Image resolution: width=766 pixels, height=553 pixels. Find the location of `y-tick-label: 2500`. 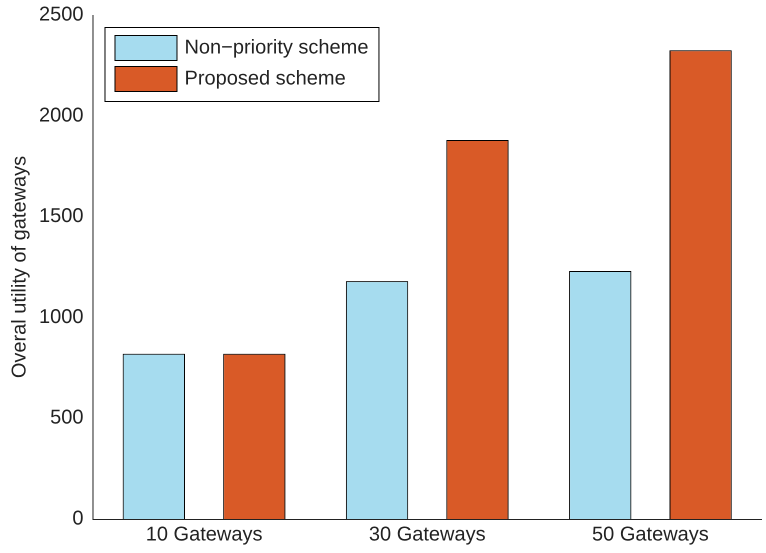

y-tick-label: 2500 is located at coordinates (61, 15).